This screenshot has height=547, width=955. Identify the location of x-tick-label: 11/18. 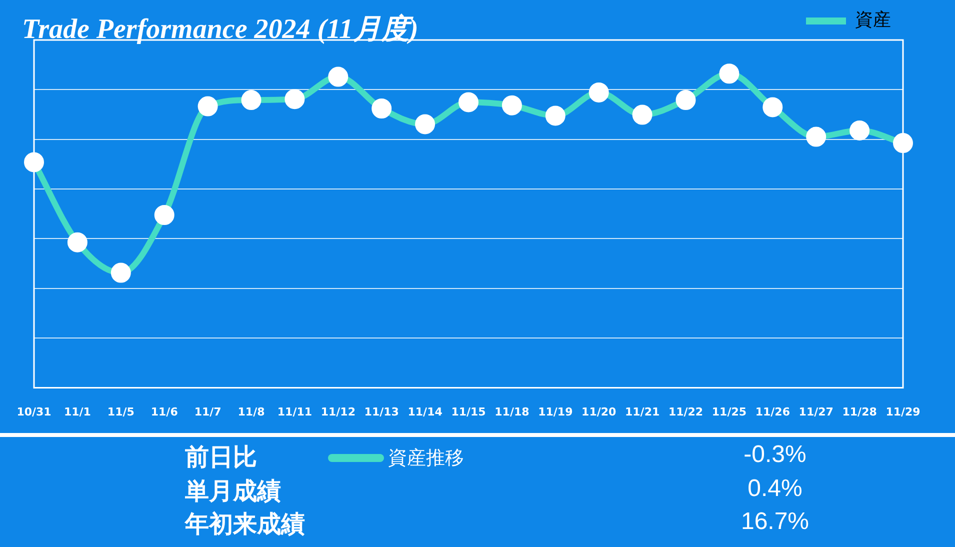
(512, 411).